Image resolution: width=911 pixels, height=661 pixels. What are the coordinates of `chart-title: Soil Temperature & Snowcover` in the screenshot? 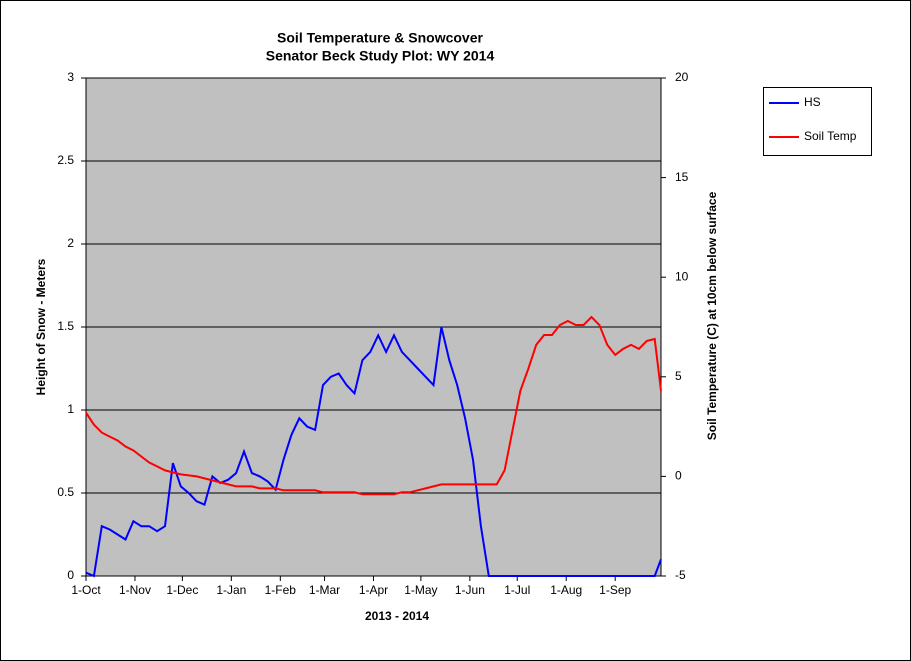 It's located at (380, 38).